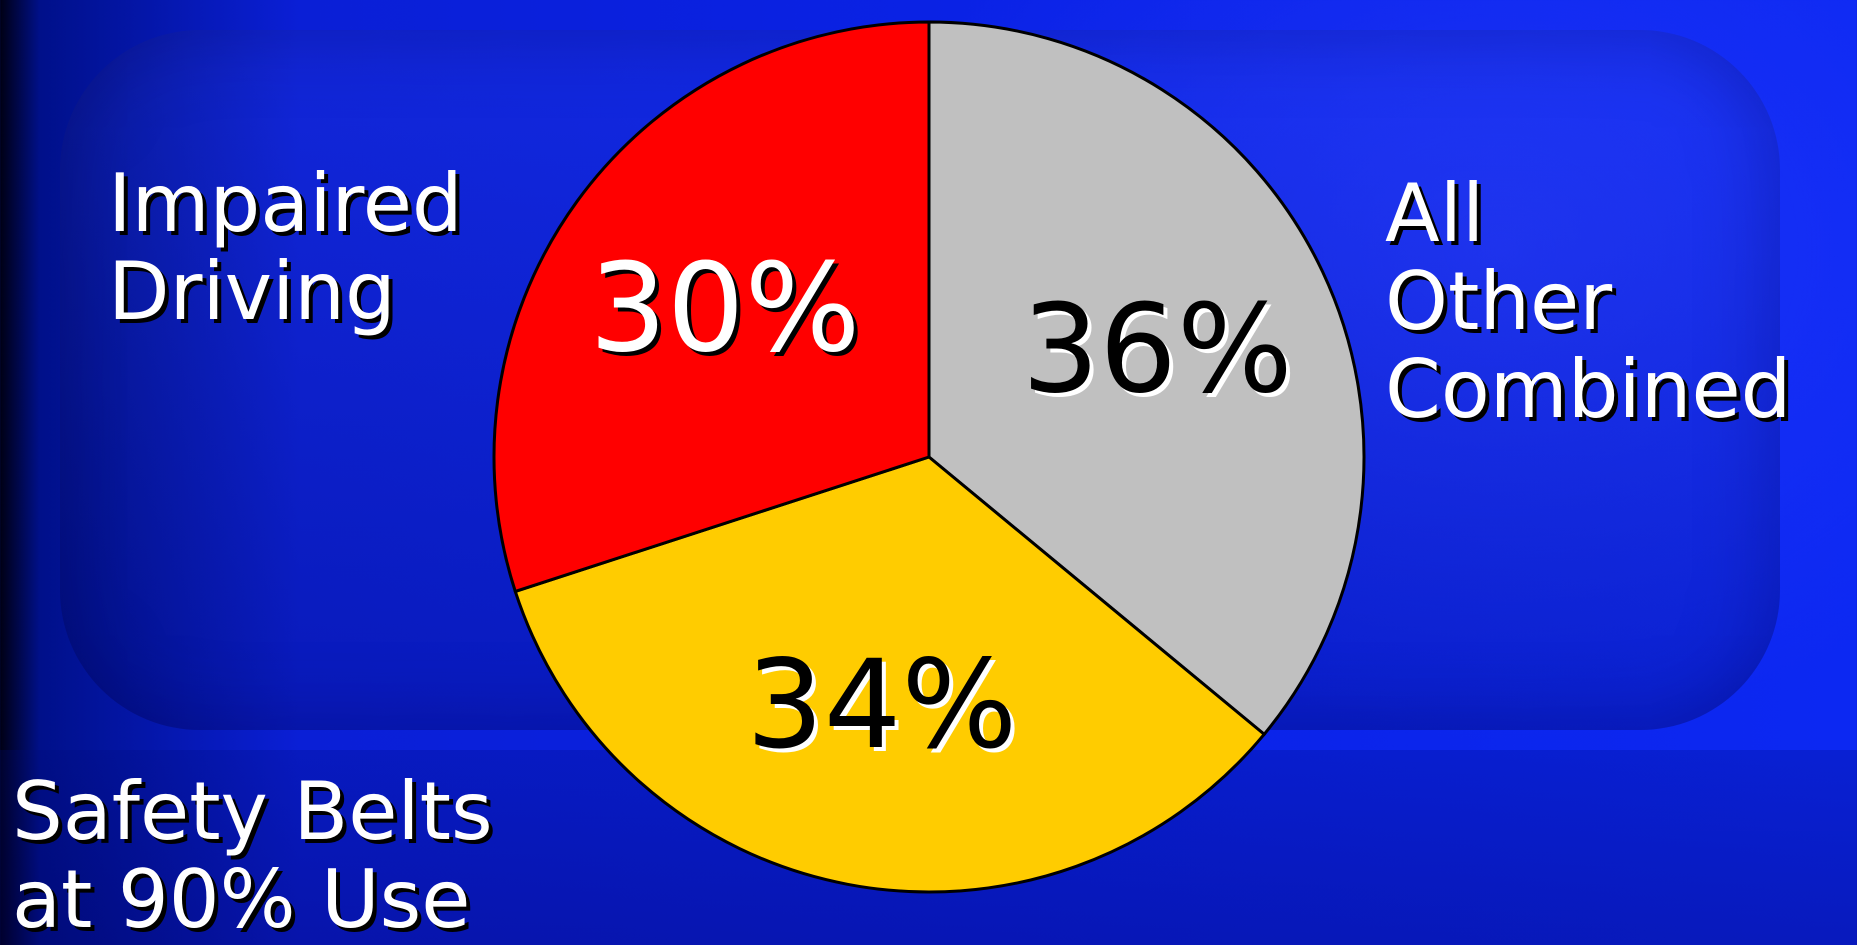 This screenshot has width=1857, height=945. I want to click on category-label-safety-belts: Safety Belts at 90% Use, so click(252, 855).